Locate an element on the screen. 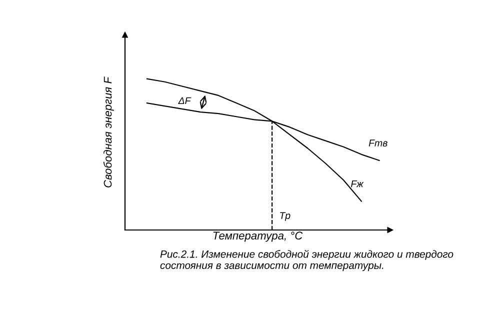 Image resolution: width=491 pixels, height=326 pixels. x-axis-title: Температура, °С is located at coordinates (258, 237).